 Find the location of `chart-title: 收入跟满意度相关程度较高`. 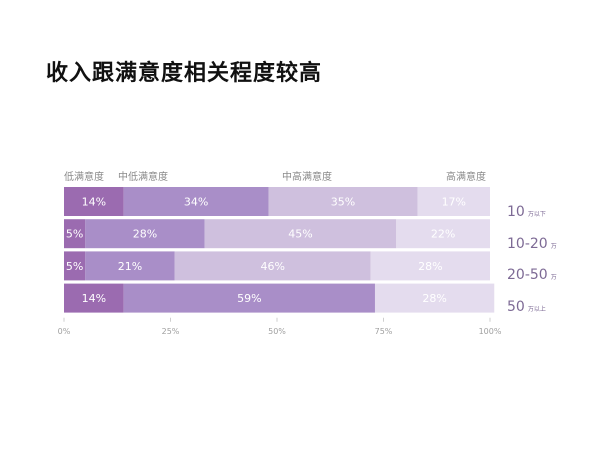

chart-title: 收入跟满意度相关程度较高 is located at coordinates (184, 73).